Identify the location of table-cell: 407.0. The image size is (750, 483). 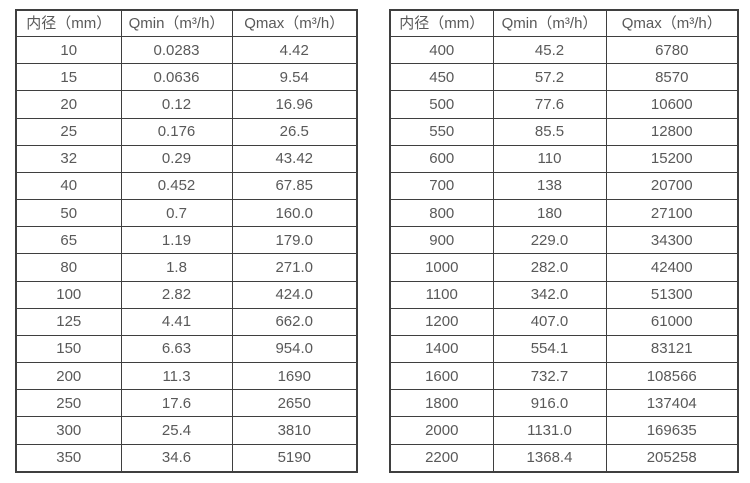
(549, 321).